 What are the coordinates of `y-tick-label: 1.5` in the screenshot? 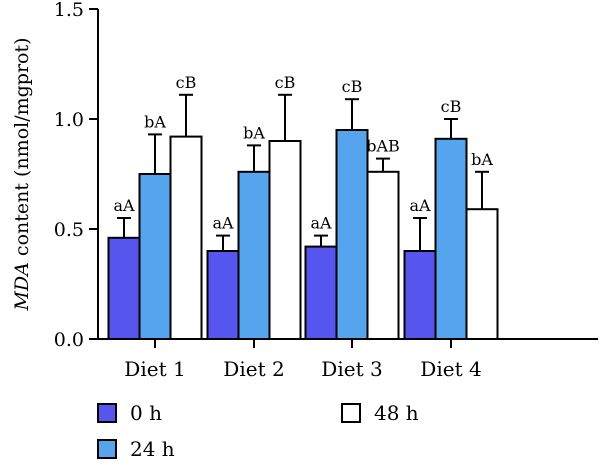 It's located at (69, 10).